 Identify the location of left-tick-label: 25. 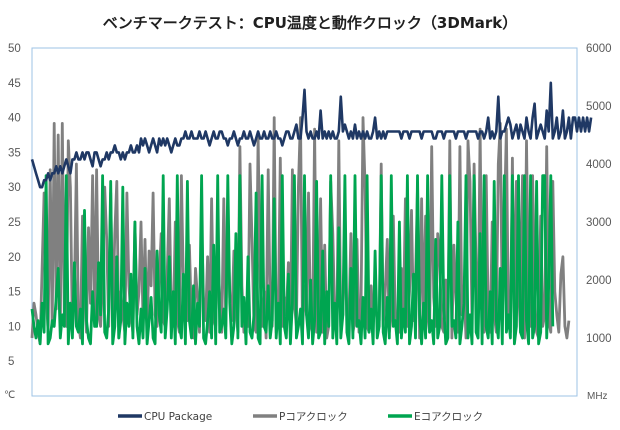
(14, 223).